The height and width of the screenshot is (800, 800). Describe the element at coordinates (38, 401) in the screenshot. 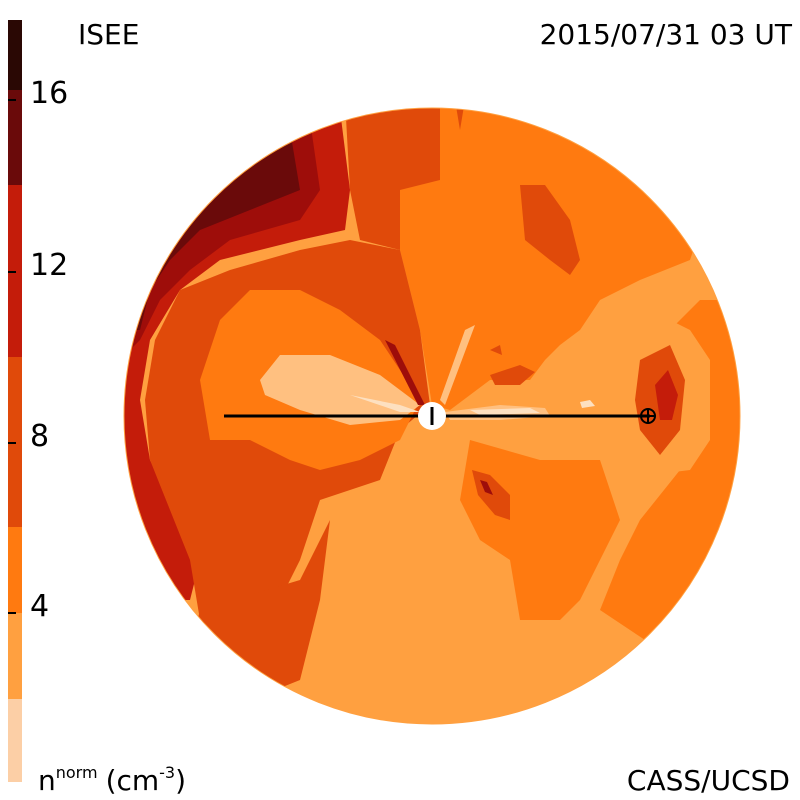

I see `colorbar: 16 12 8 4` at that location.